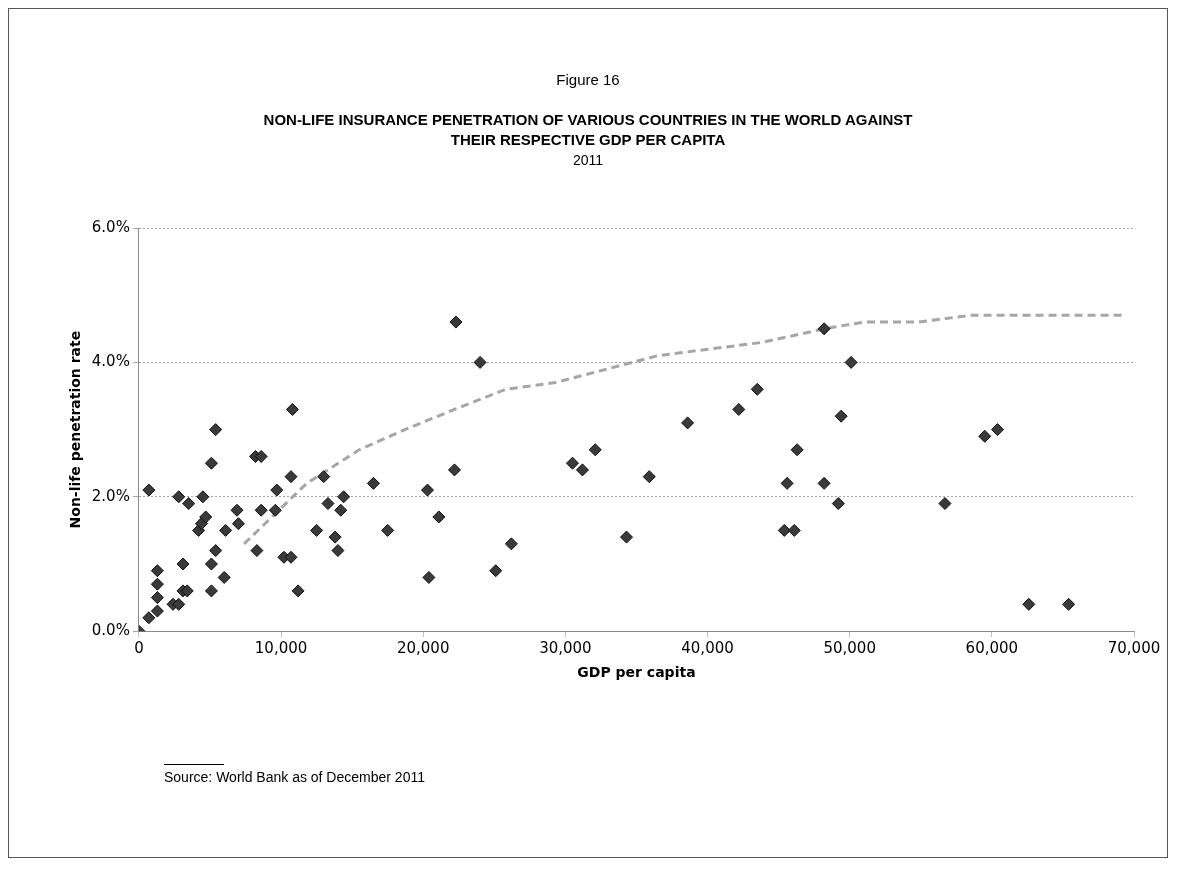 This screenshot has height=872, width=1178. What do you see at coordinates (565, 648) in the screenshot?
I see `x-tick-label: 30,000` at bounding box center [565, 648].